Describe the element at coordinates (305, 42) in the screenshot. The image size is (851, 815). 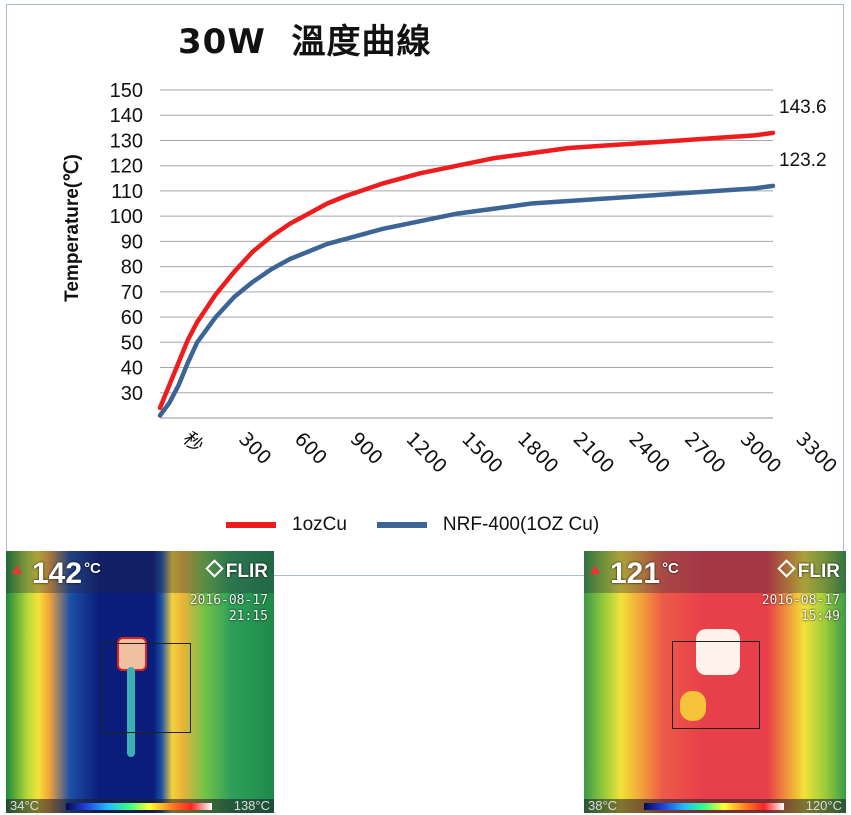
I see `chart-title: 30W 溫度曲線` at that location.